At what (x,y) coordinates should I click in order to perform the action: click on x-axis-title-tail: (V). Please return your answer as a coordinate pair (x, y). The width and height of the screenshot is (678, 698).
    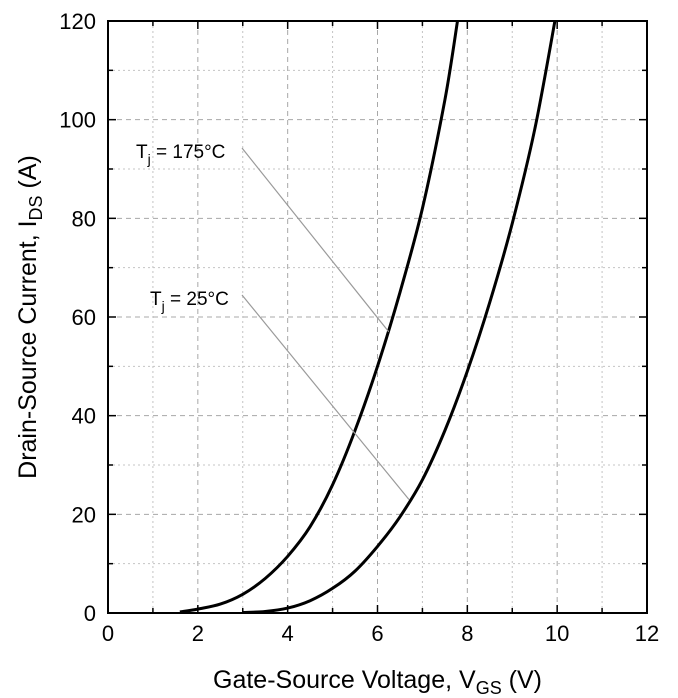
    Looking at the image, I should click on (522, 680).